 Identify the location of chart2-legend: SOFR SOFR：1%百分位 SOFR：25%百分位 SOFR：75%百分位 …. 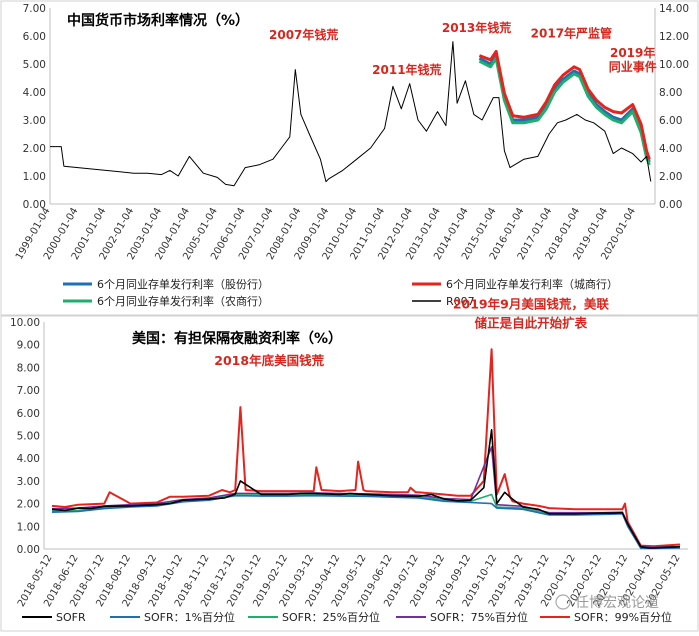
(347, 617).